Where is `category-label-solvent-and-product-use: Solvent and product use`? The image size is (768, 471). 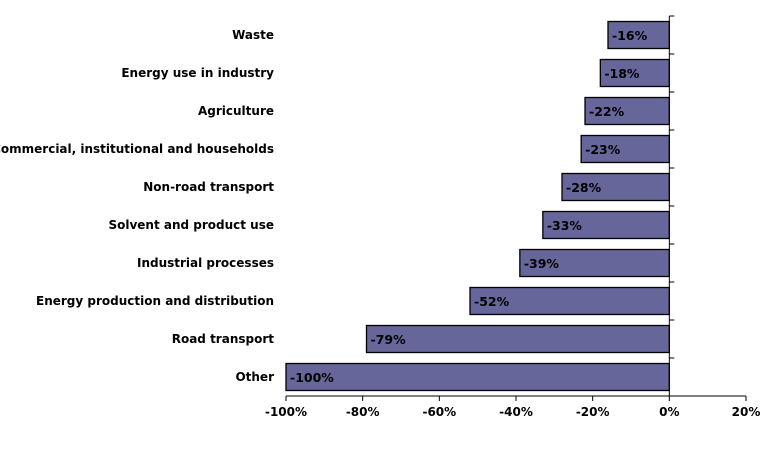
category-label-solvent-and-product-use: Solvent and product use is located at coordinates (191, 225).